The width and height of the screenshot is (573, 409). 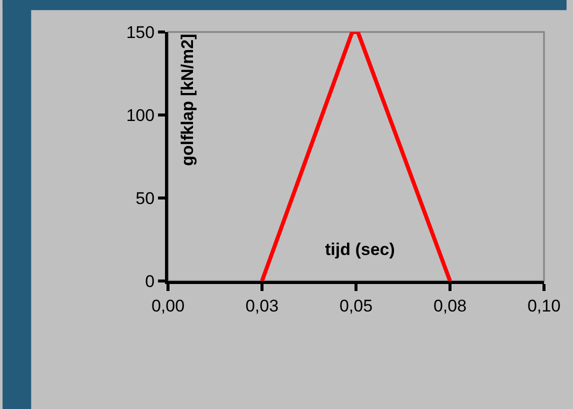 I want to click on x-tick-label: 0,03, so click(x=262, y=306).